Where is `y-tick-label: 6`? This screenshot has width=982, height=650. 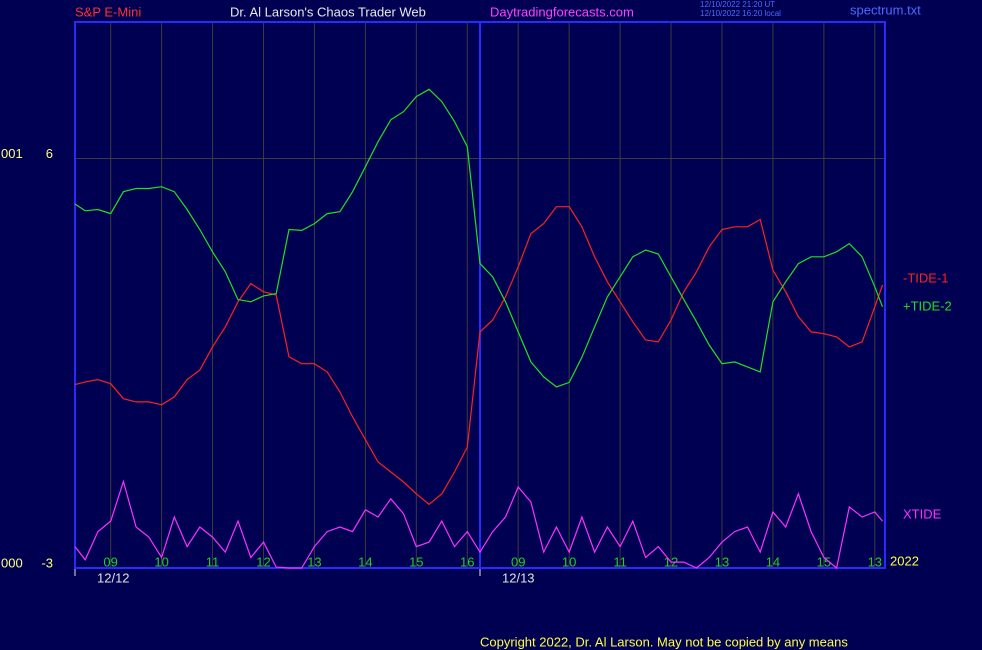 y-tick-label: 6 is located at coordinates (49, 153).